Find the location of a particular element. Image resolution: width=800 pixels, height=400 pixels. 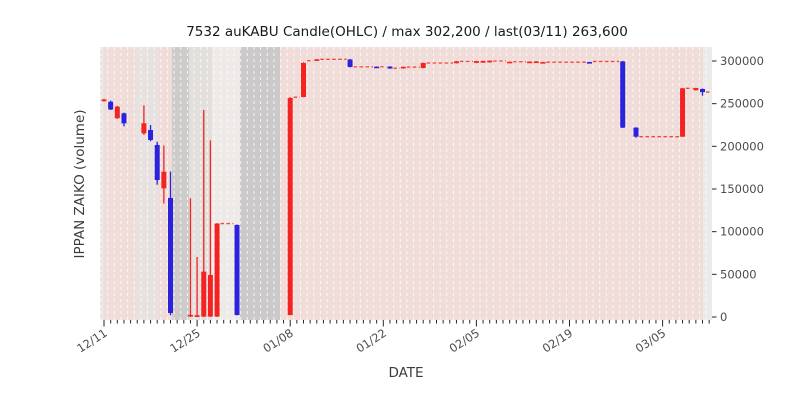

x-tick-label: 02/05 is located at coordinates (464, 341).